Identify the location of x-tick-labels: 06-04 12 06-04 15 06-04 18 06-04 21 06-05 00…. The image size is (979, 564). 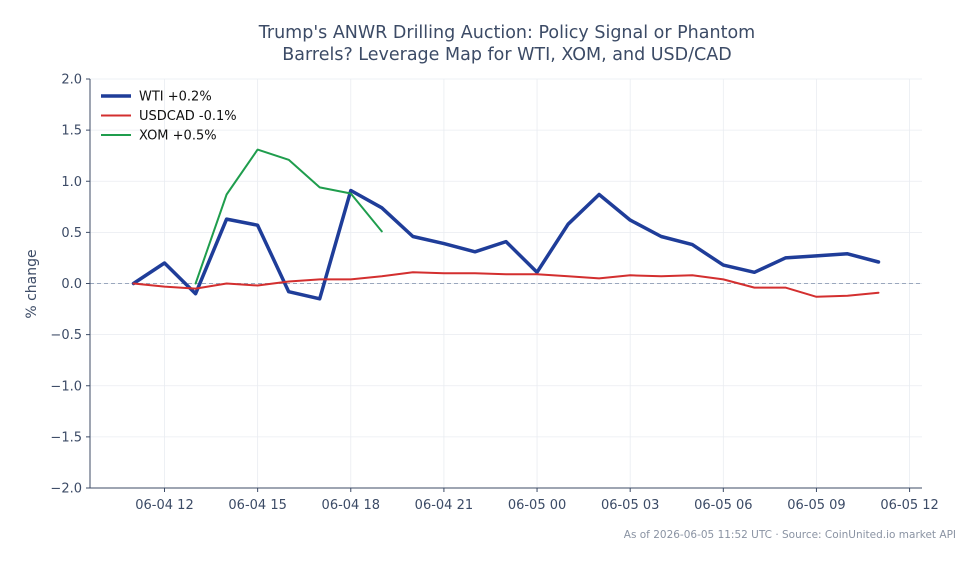
(537, 500).